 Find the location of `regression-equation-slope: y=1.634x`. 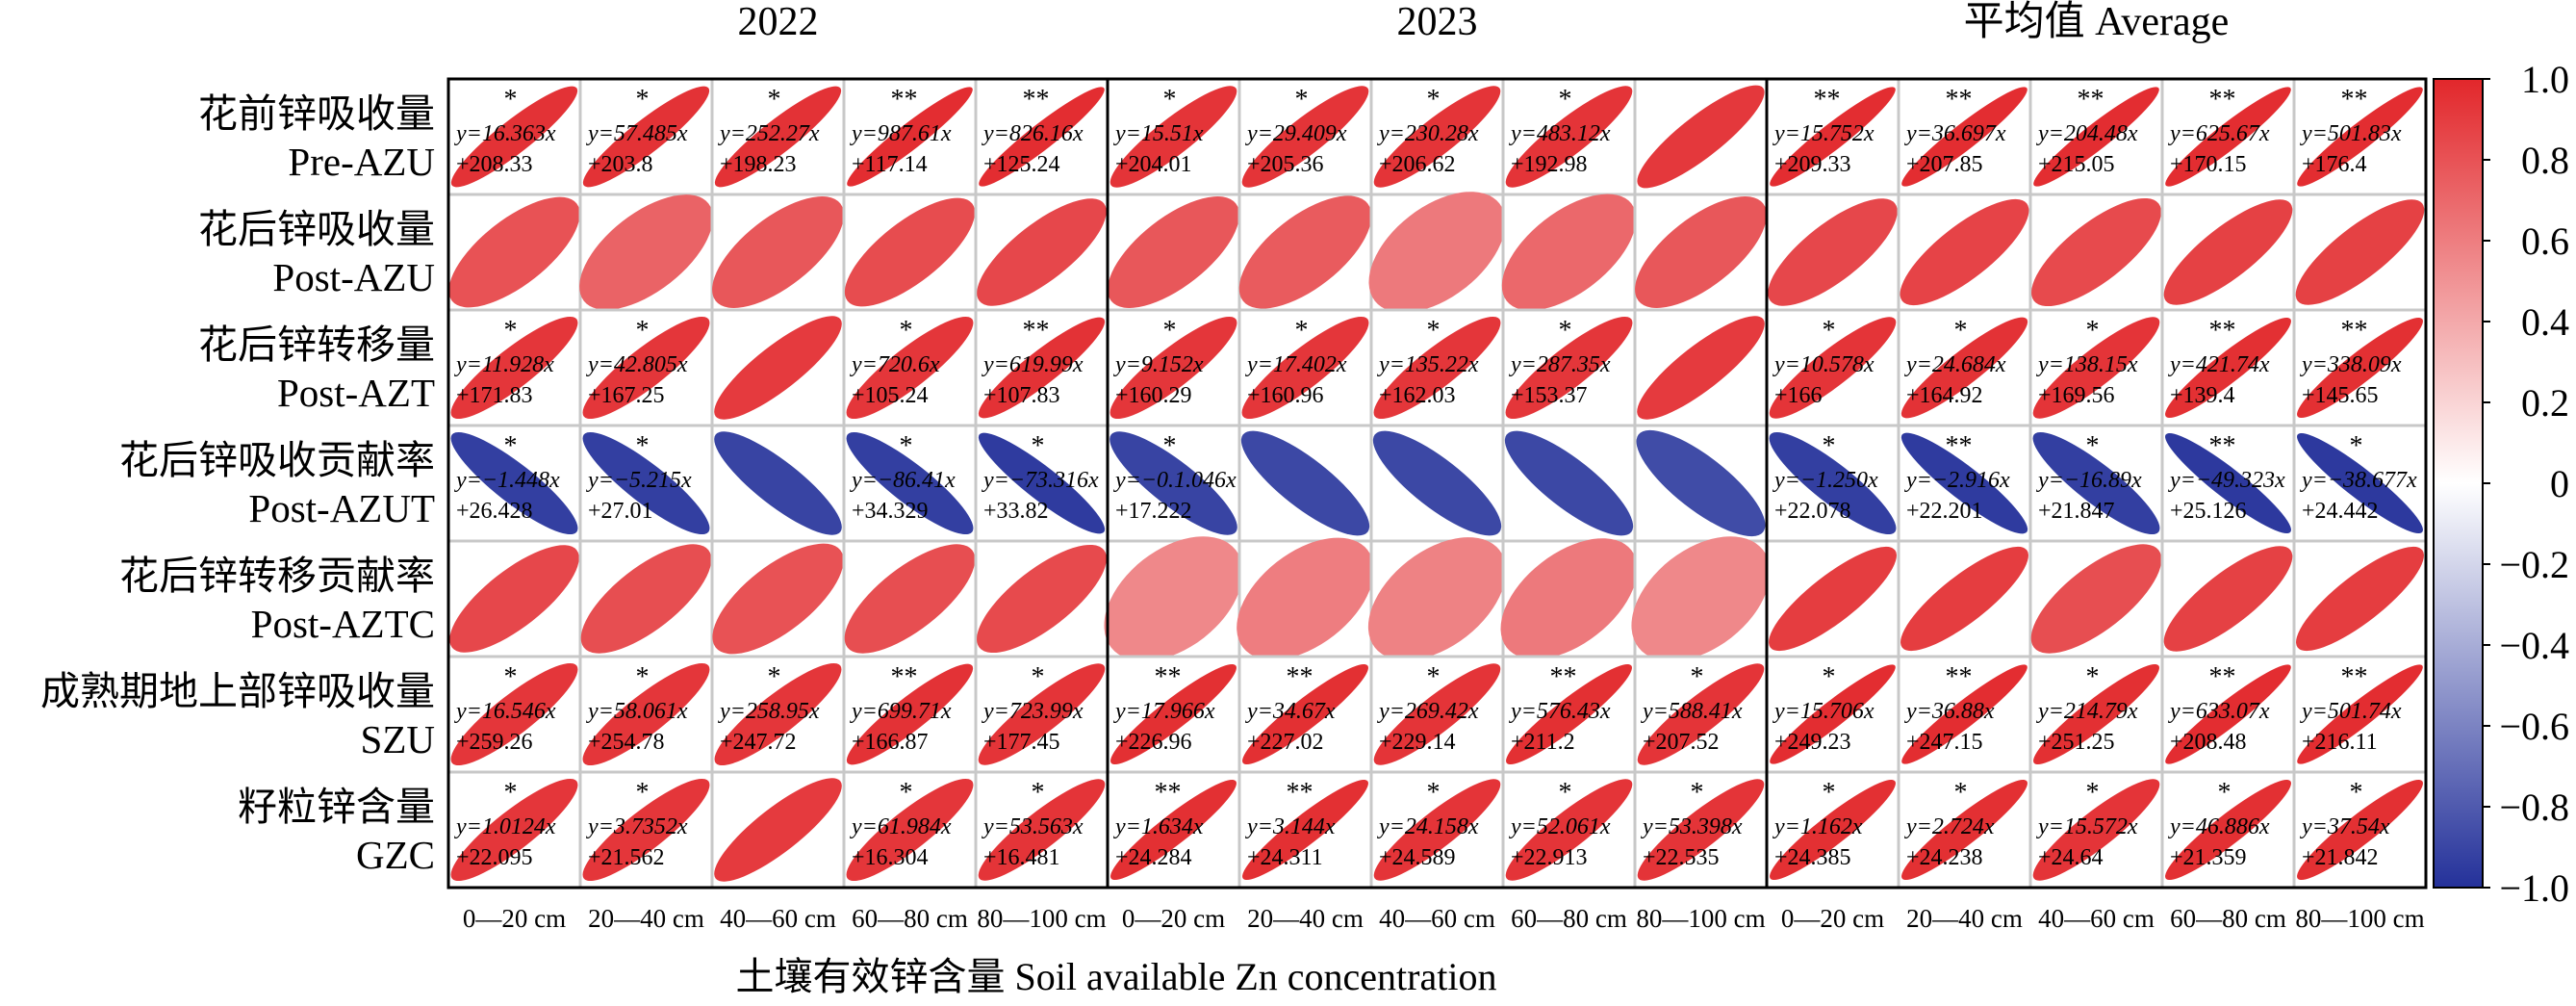

regression-equation-slope: y=1.634x is located at coordinates (1158, 827).